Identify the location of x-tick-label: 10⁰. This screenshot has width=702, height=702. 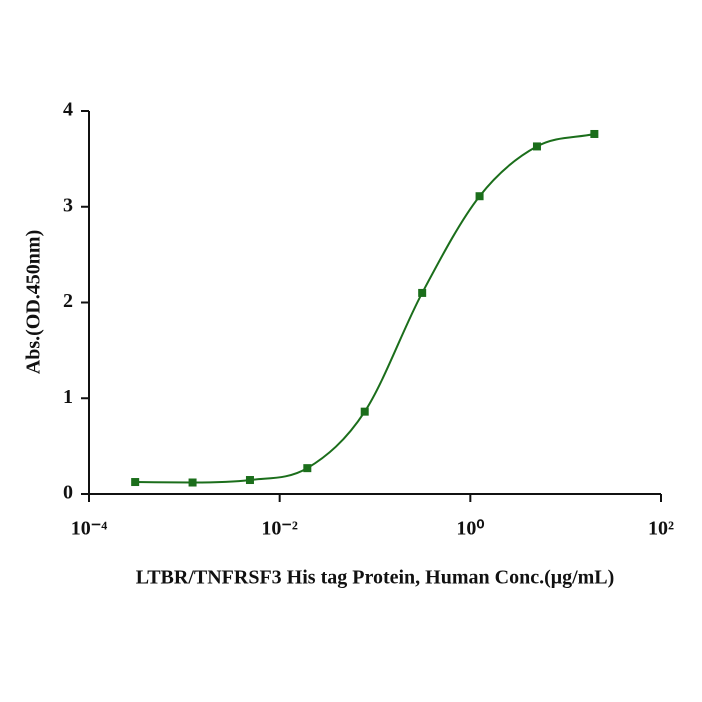
(470, 529).